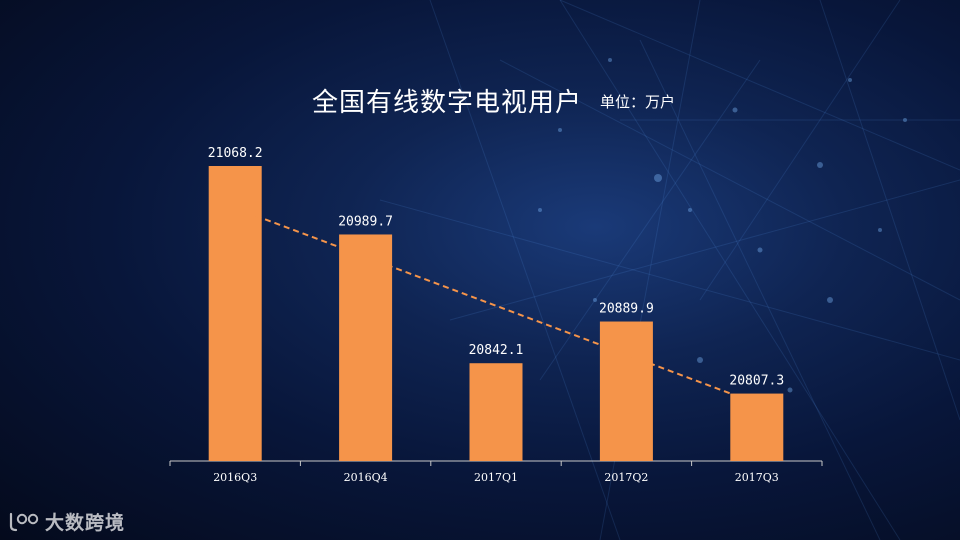 The image size is (960, 540). I want to click on watermark: 大数跨境, so click(66, 521).